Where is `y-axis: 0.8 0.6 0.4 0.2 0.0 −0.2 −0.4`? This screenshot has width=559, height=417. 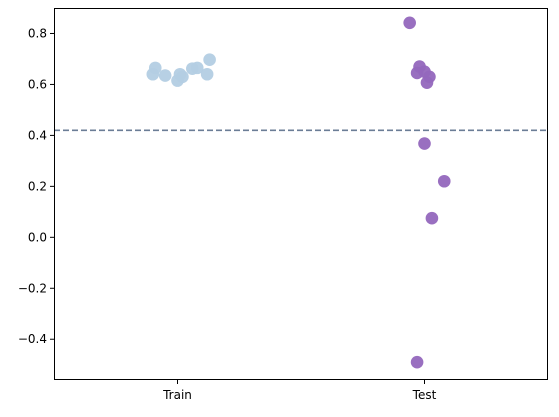 y-axis: 0.8 0.6 0.4 0.2 0.0 −0.2 −0.4 is located at coordinates (36, 186).